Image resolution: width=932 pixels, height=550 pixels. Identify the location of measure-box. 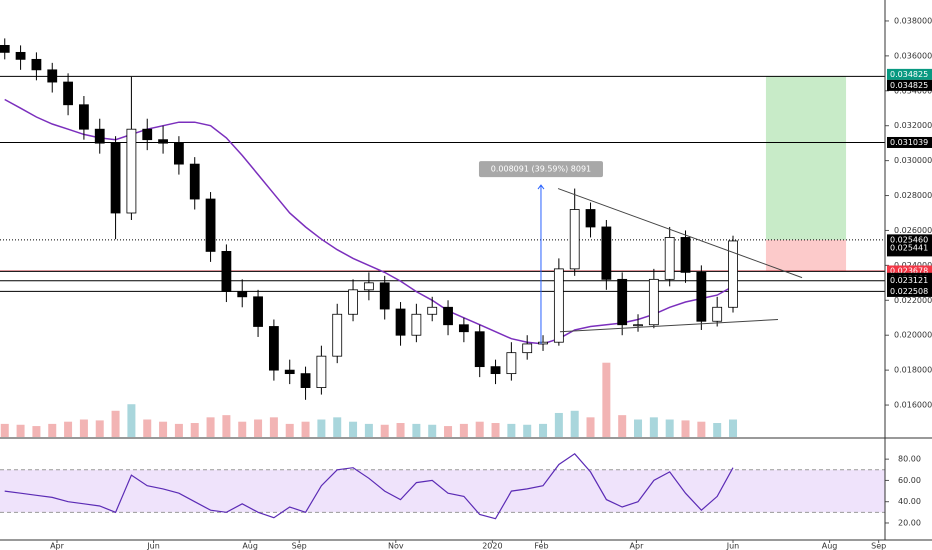
(540, 169).